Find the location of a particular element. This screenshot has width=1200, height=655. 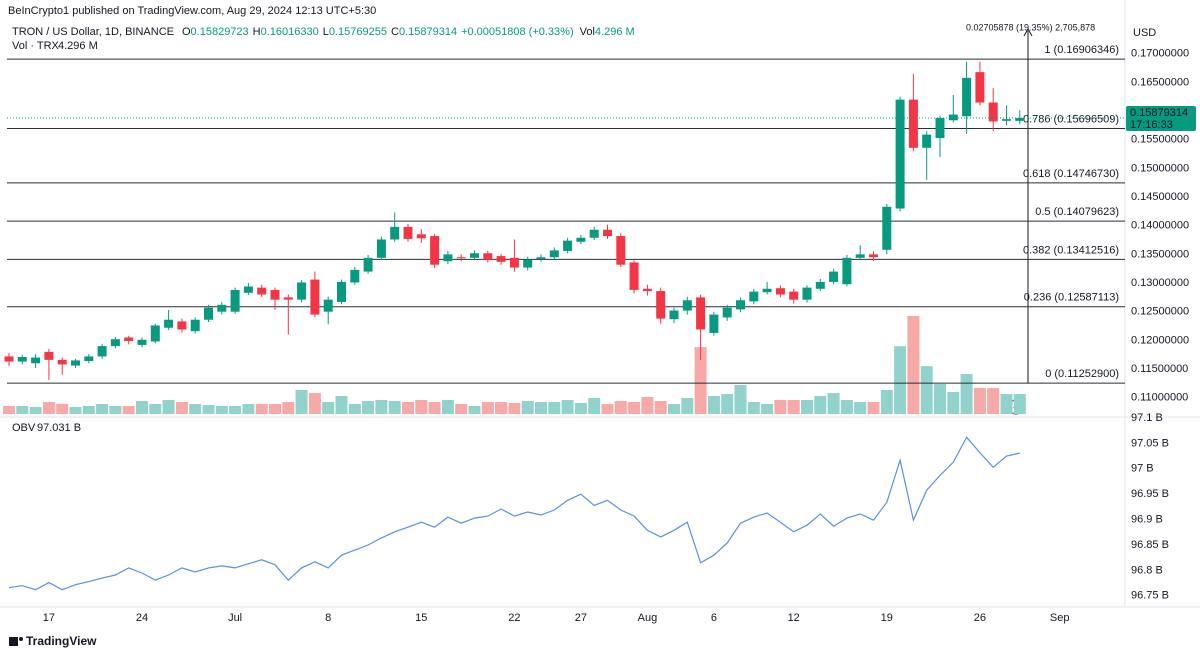

y-tick-label: 0.17000000 is located at coordinates (1160, 54).